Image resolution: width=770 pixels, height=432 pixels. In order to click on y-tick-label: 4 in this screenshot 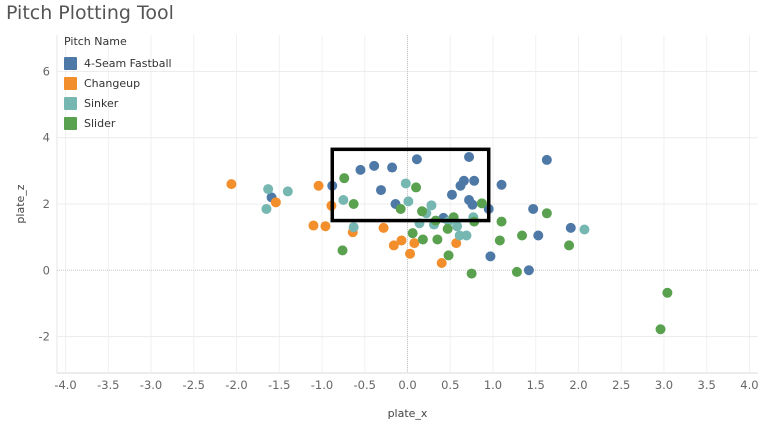, I will do `click(46, 138)`.